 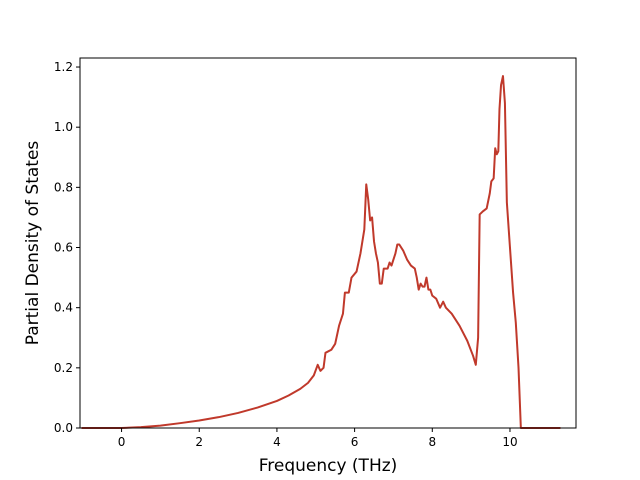 What do you see at coordinates (432, 442) in the screenshot?
I see `x-tick-label: 8` at bounding box center [432, 442].